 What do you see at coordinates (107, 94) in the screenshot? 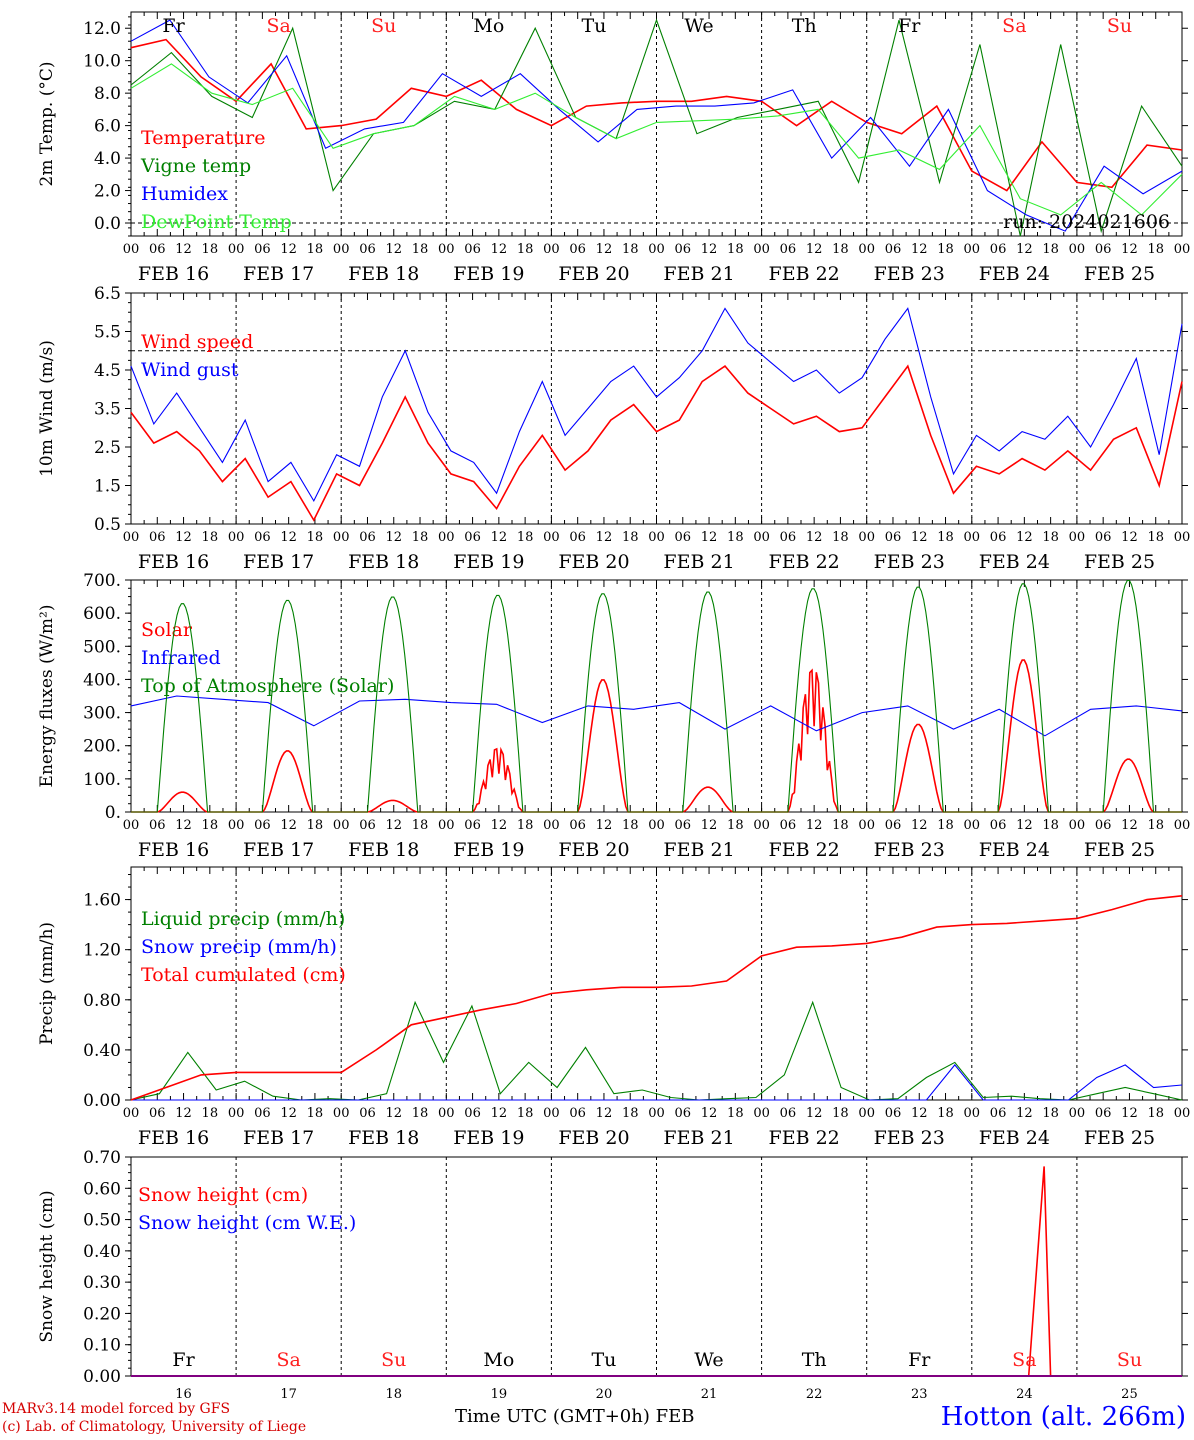
I see `y-tick-label: 8.0` at bounding box center [107, 94].